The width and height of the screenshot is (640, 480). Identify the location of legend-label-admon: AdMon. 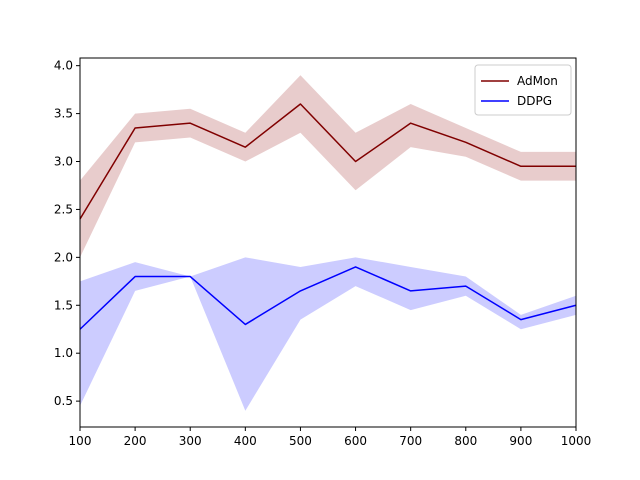
(537, 81).